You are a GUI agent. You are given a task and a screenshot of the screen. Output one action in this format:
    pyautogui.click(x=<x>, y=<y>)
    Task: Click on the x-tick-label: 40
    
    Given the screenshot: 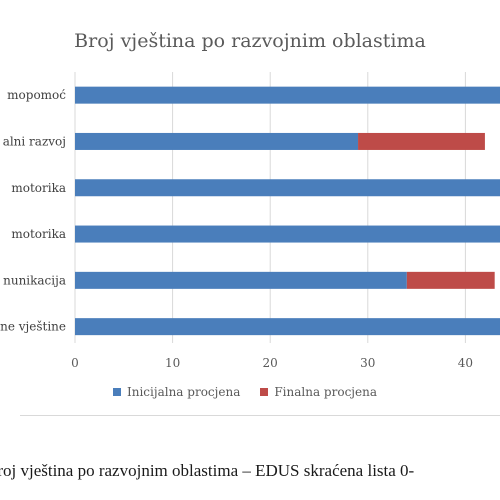 What is the action you would take?
    pyautogui.click(x=465, y=363)
    